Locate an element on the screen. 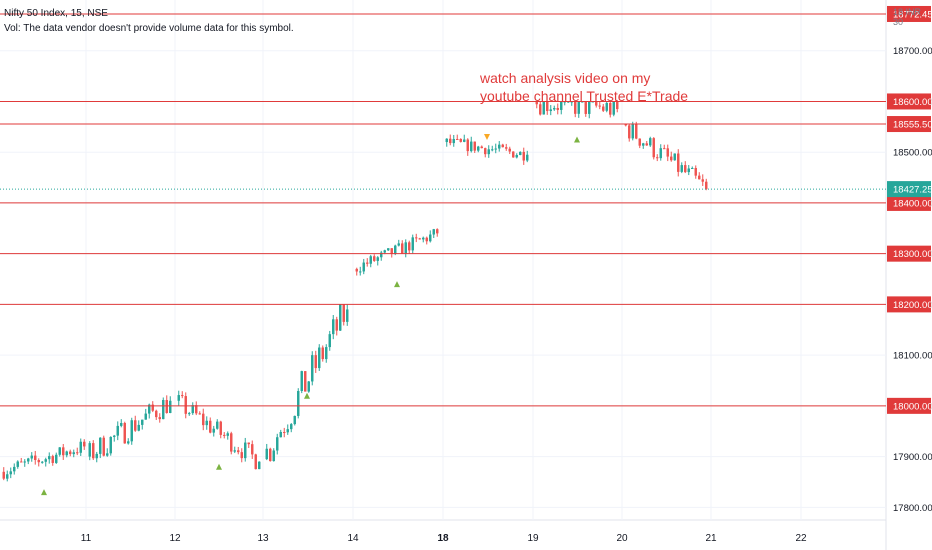  x-tick-label-6: 20 is located at coordinates (622, 538).